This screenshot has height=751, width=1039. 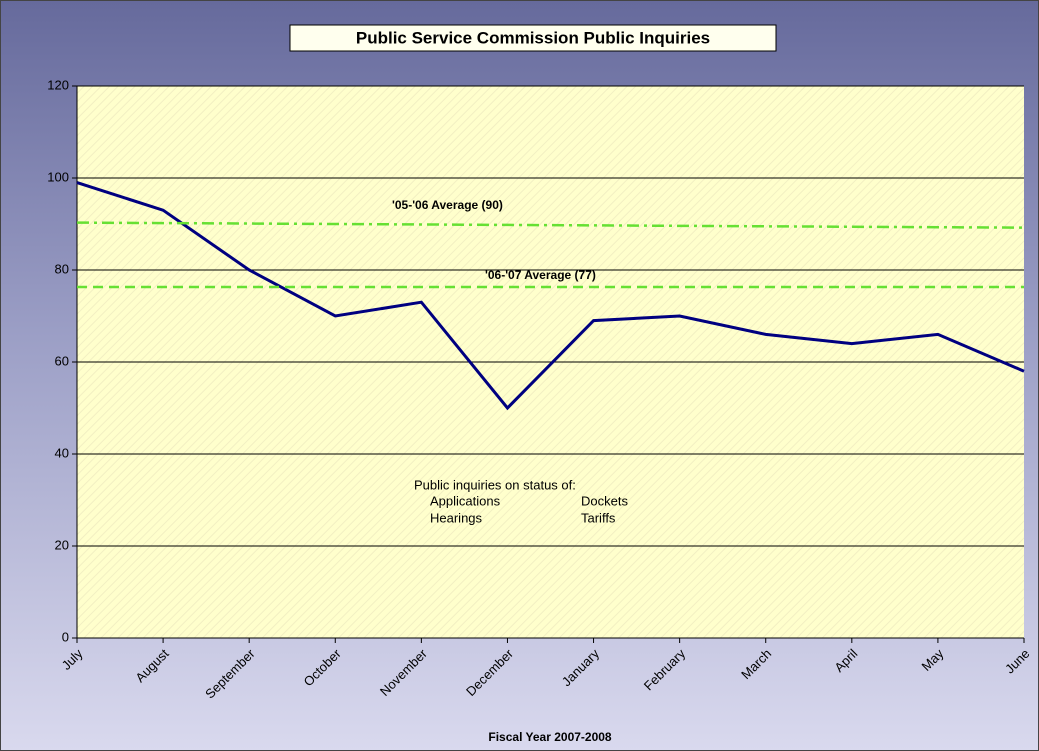 What do you see at coordinates (550, 225) in the screenshot?
I see `series-line` at bounding box center [550, 225].